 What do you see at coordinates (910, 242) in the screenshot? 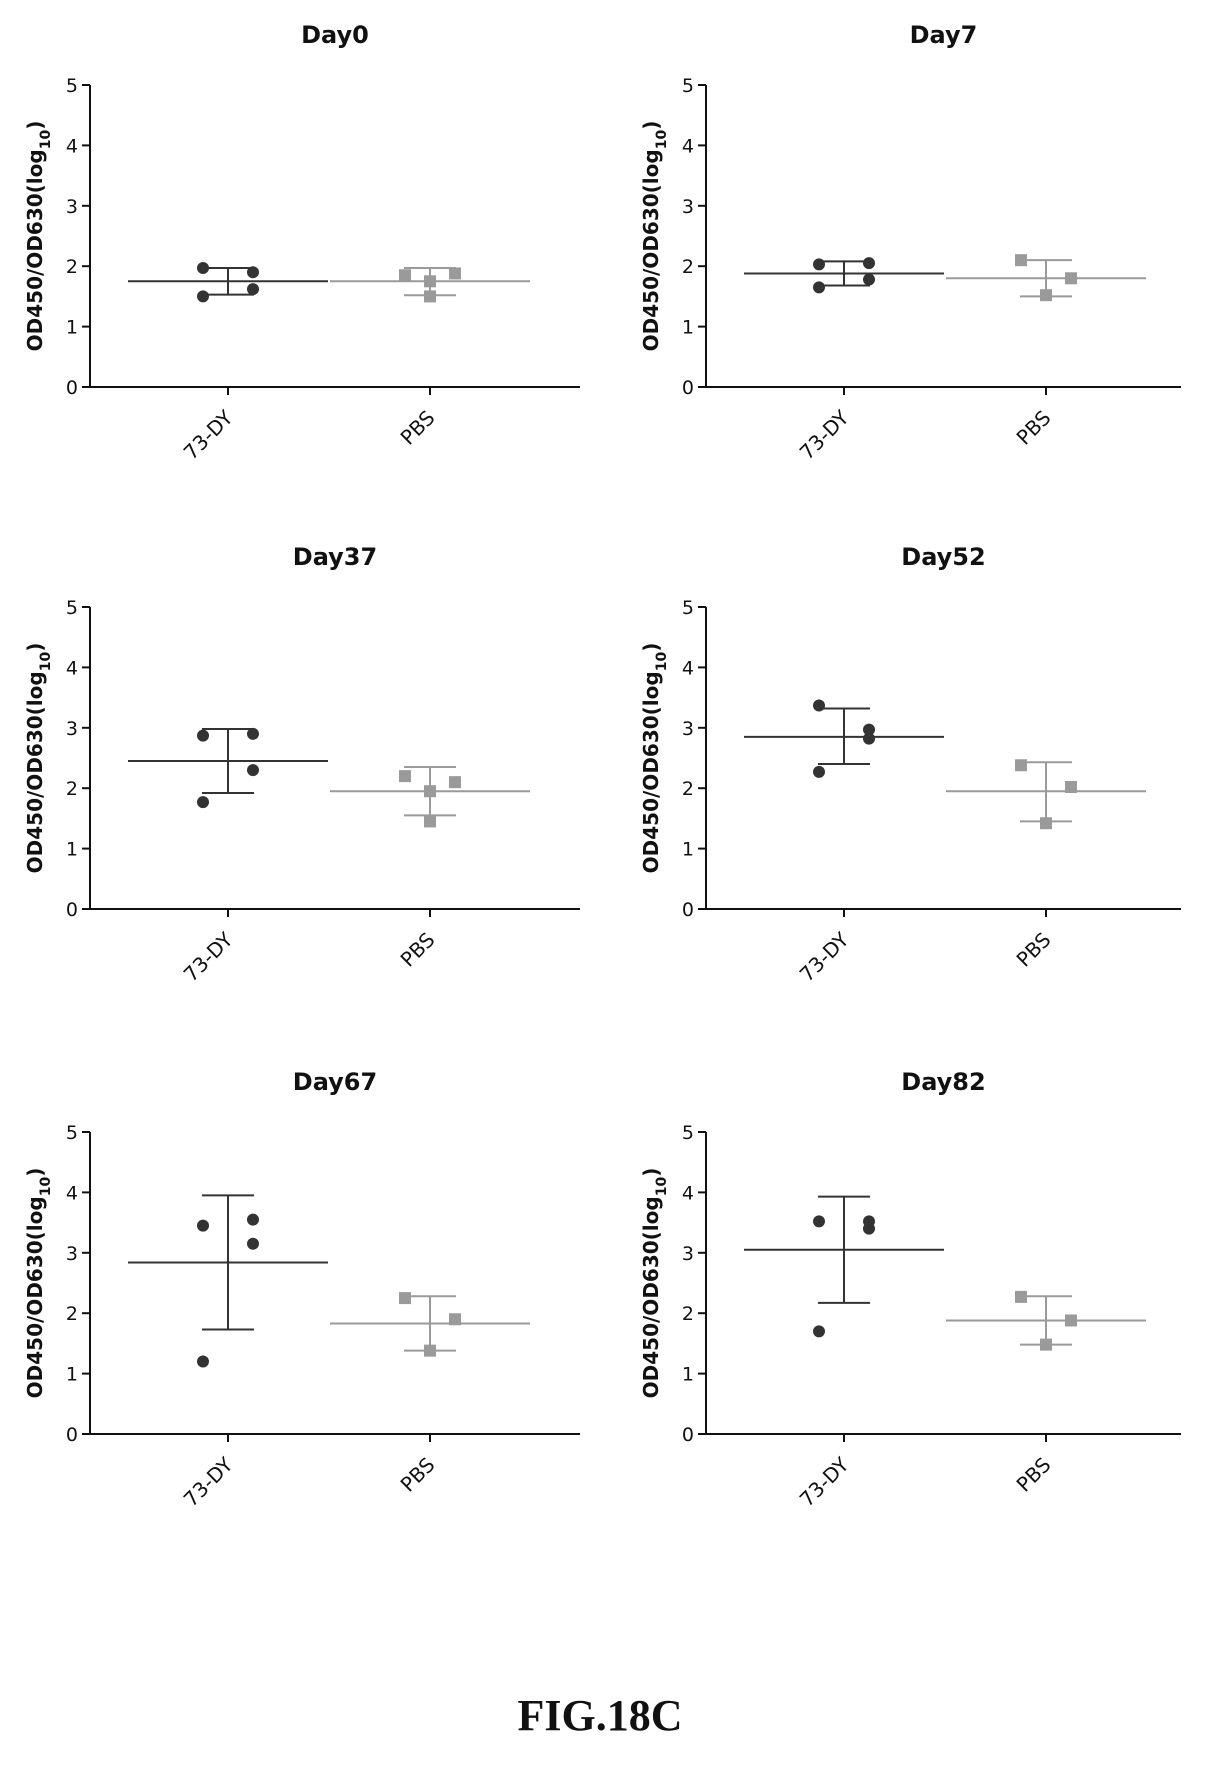
I see `chart-panel-day7: Day7 OD450/OD630(log10) 0 1 2 3 4 5 73-DY PBS` at bounding box center [910, 242].